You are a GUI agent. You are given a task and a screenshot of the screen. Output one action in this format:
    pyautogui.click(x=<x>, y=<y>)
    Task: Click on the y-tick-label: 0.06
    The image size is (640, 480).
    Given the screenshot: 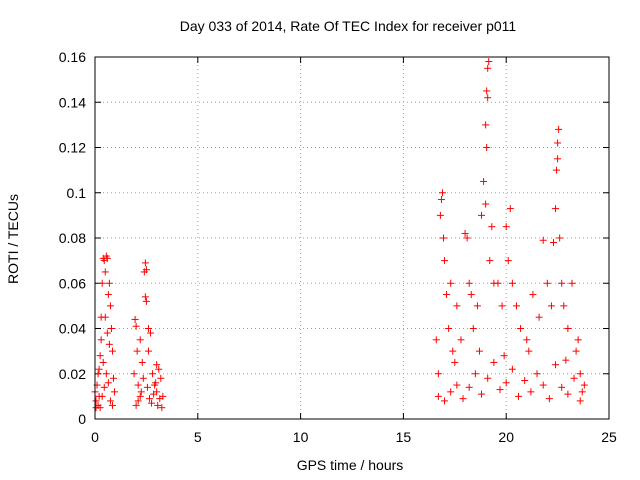 What is the action you would take?
    pyautogui.click(x=72, y=283)
    